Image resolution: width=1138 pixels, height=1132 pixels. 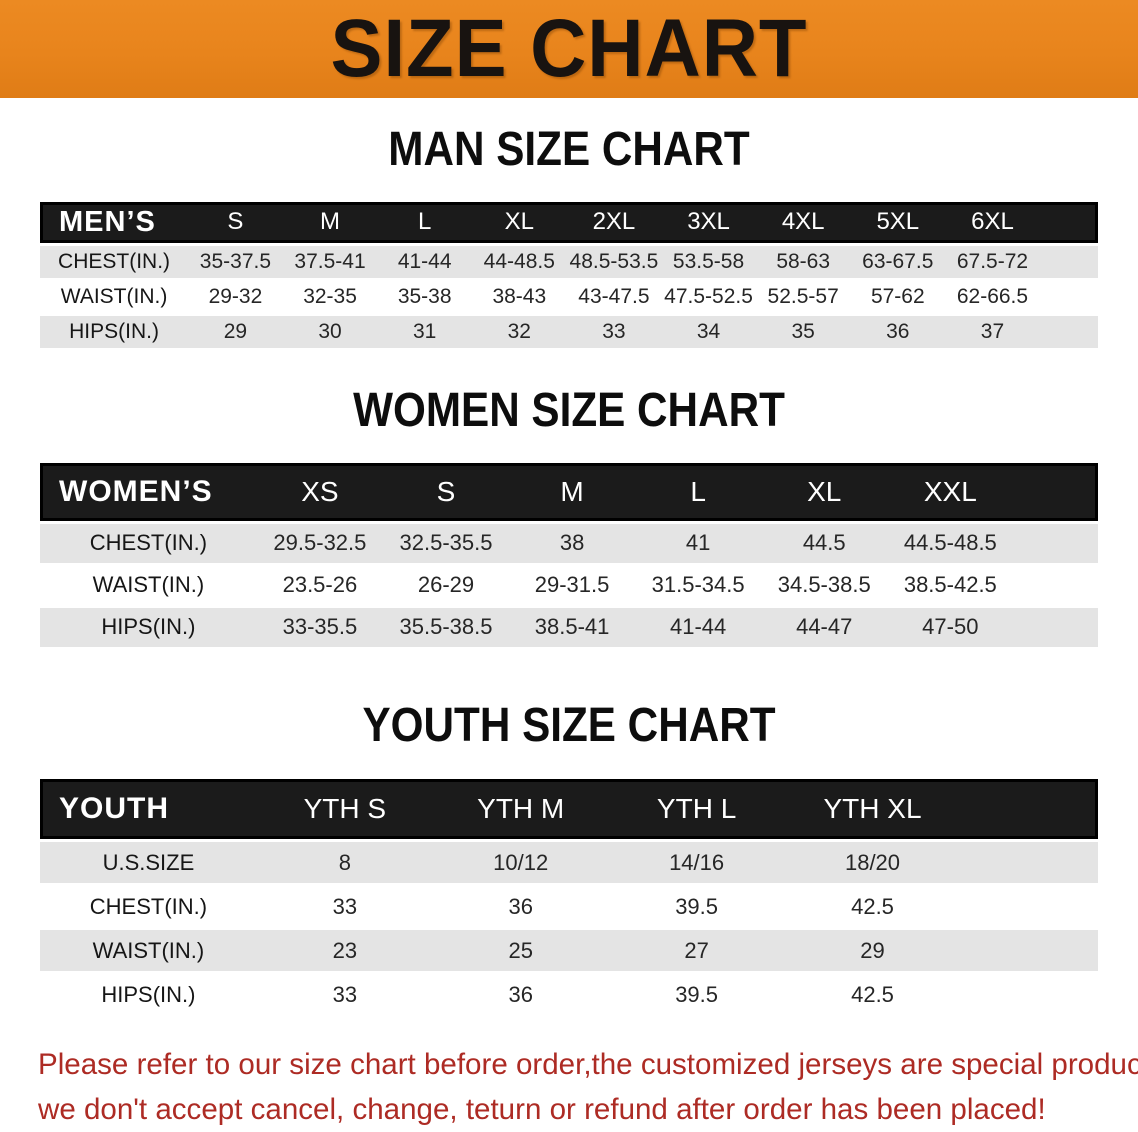 I want to click on banner: SIZE CHART, so click(x=569, y=49).